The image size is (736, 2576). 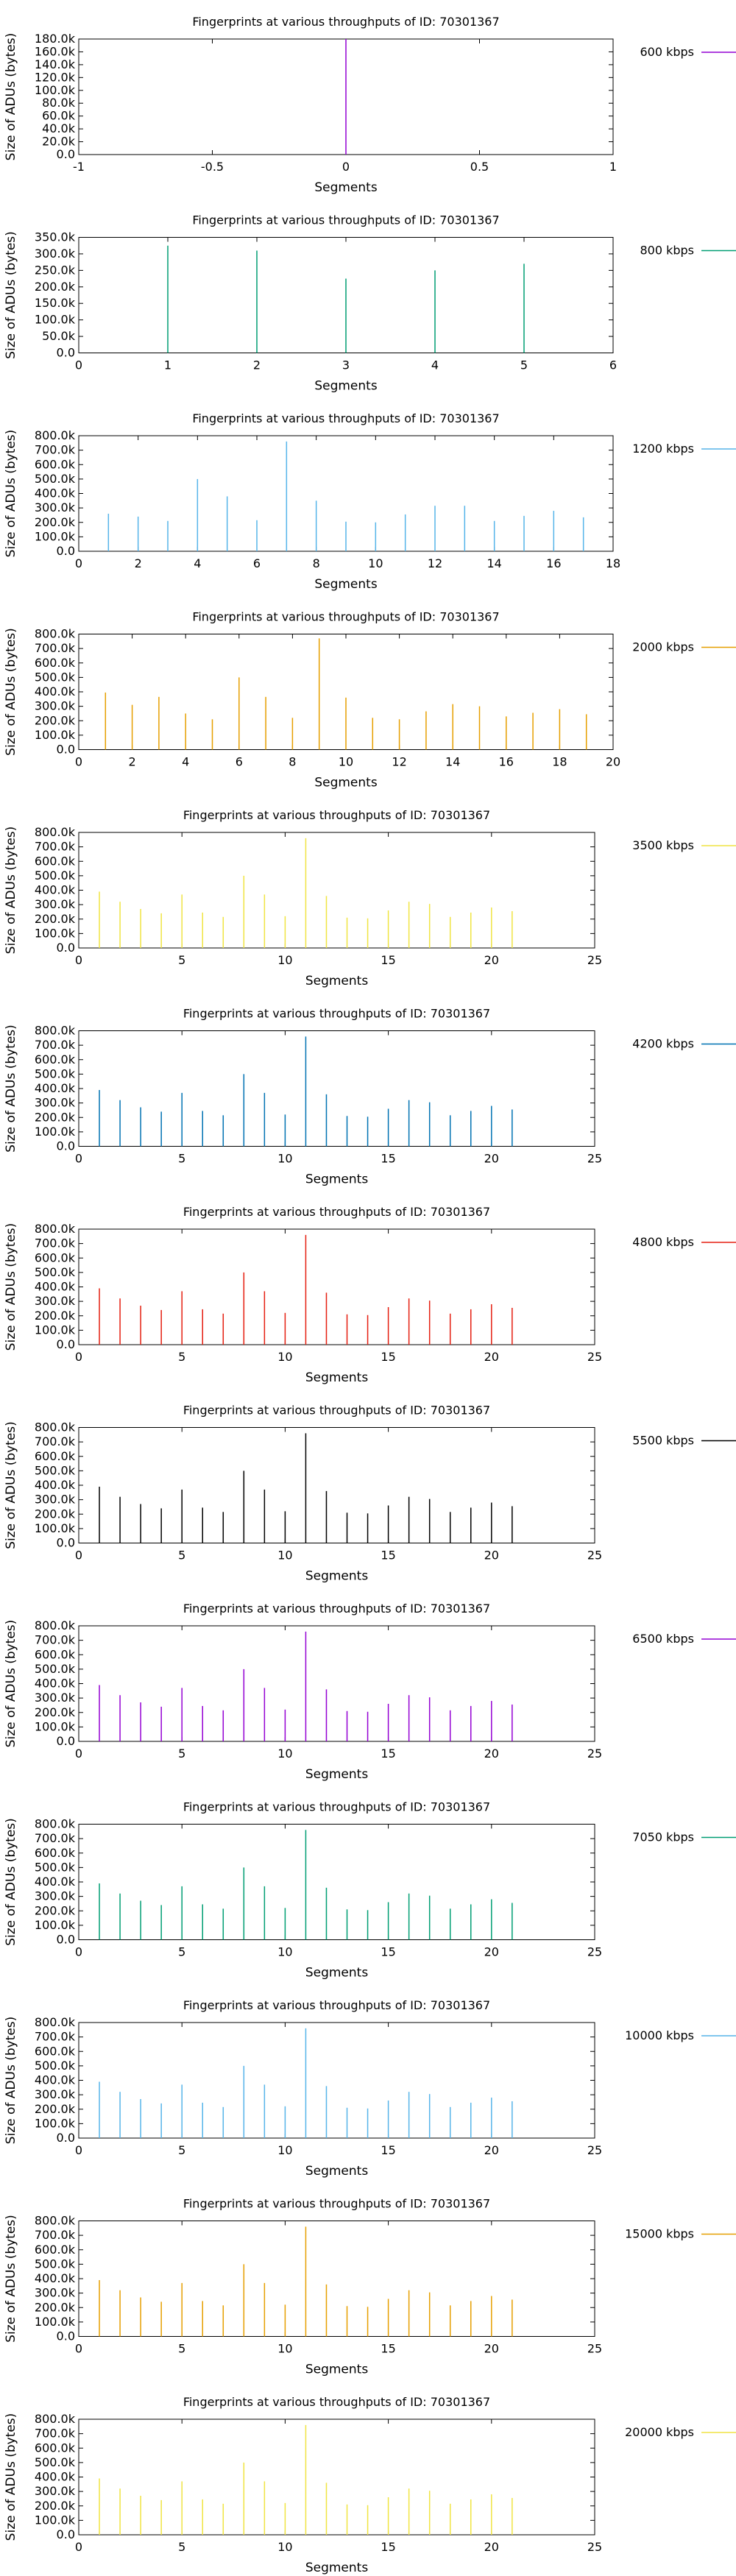 I want to click on y-tick-label: 120.0k, so click(x=55, y=77).